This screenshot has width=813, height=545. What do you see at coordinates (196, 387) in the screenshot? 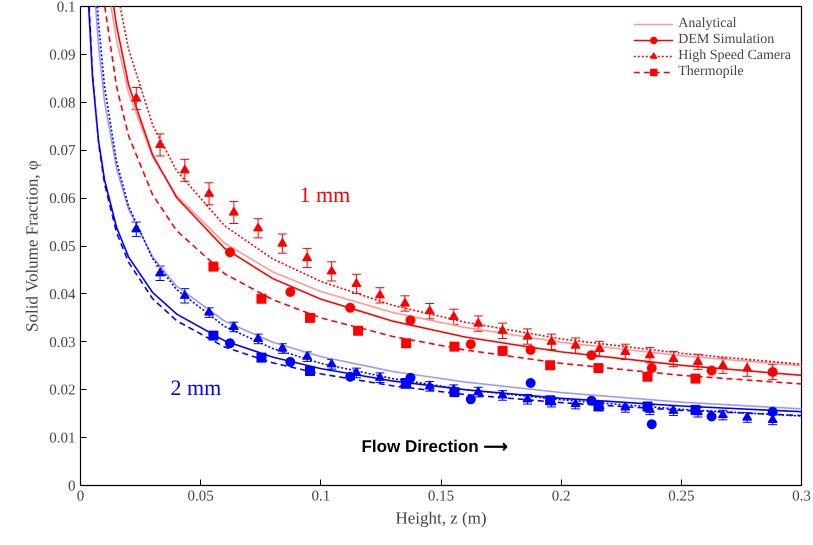
I see `annotation: 2 mm` at bounding box center [196, 387].